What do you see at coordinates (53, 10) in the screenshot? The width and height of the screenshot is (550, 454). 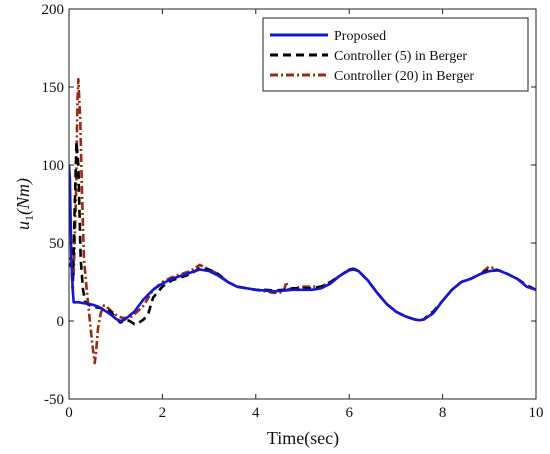 I see `y-tick-label-5: 200` at bounding box center [53, 10].